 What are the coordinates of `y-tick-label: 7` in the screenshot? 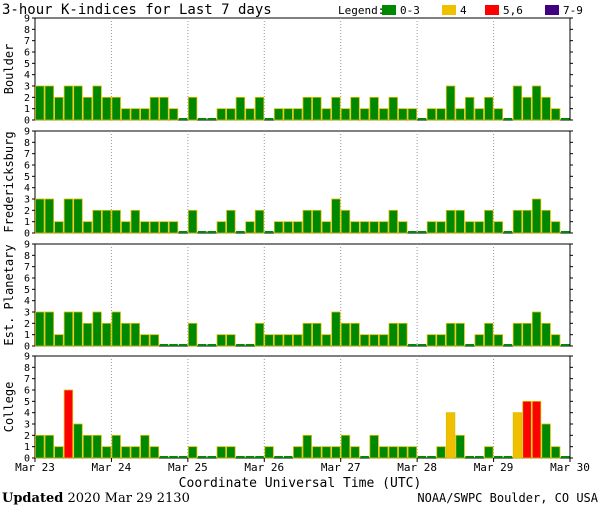 It's located at (27, 41).